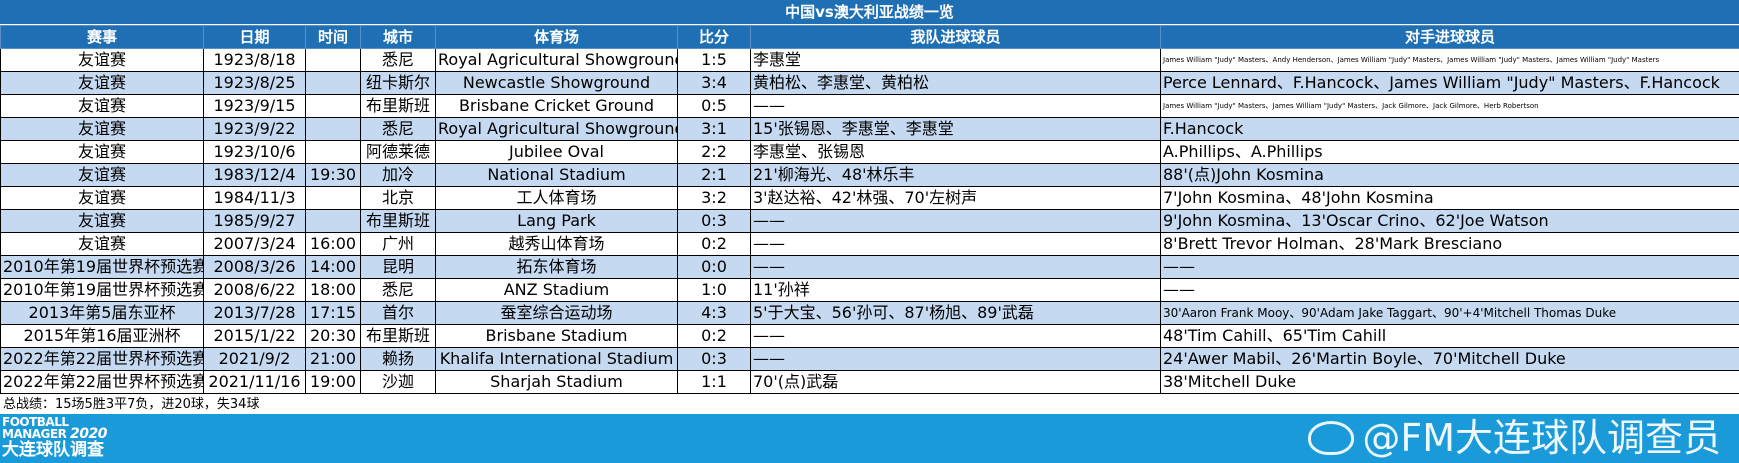  I want to click on logo-line1: FOOTBALL, so click(35, 422).